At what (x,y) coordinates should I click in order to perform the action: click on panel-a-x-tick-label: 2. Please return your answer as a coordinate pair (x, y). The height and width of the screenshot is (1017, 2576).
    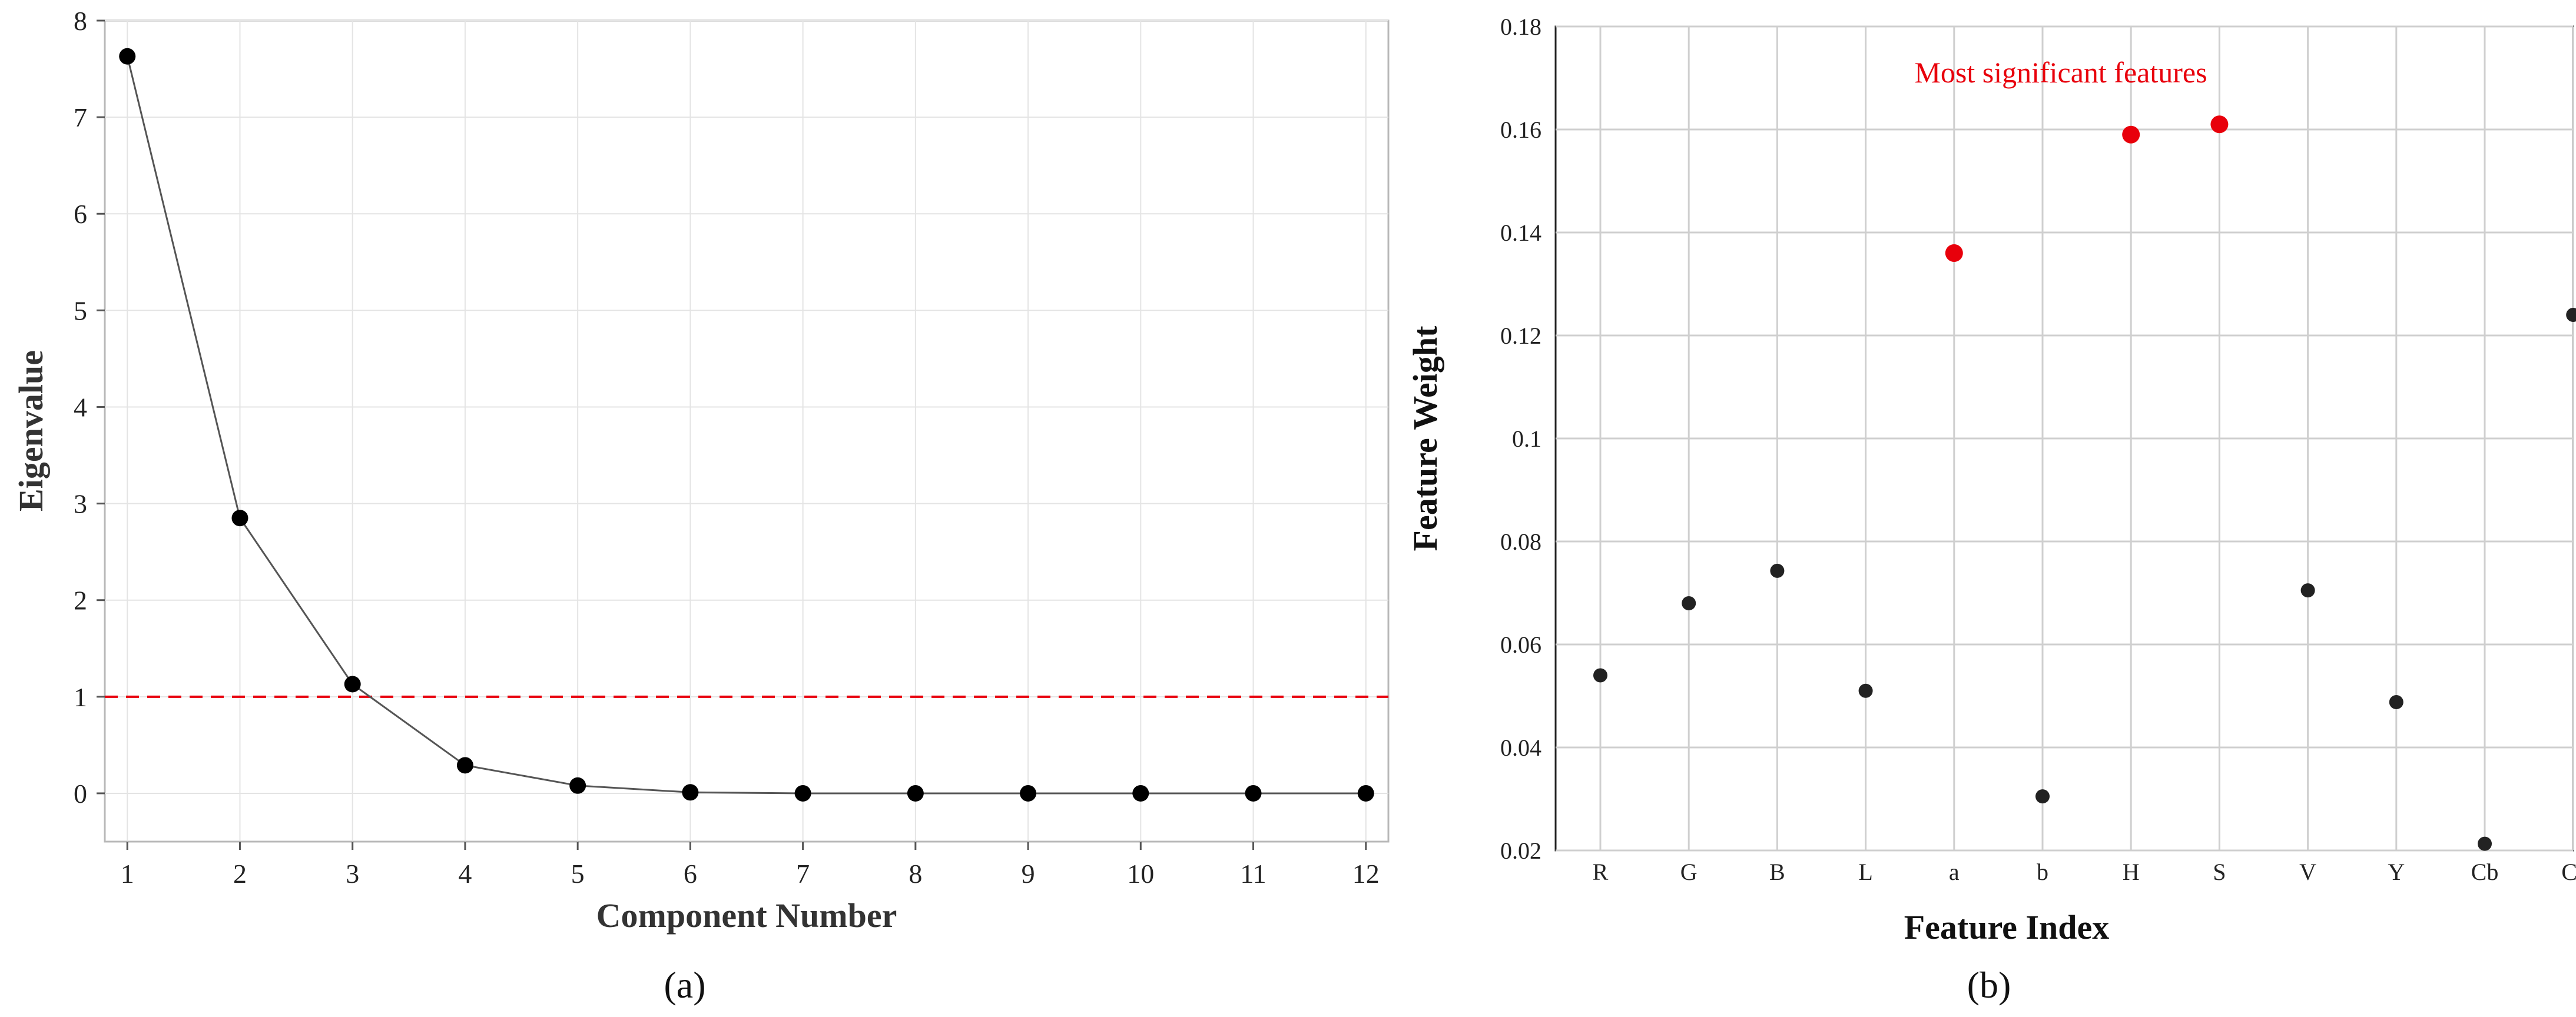
    Looking at the image, I should click on (240, 874).